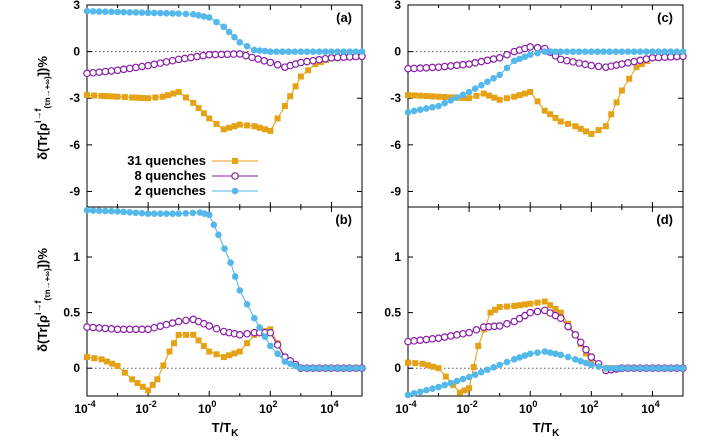  What do you see at coordinates (145, 407) in the screenshot?
I see `x-tick-label: 10⁻²` at bounding box center [145, 407].